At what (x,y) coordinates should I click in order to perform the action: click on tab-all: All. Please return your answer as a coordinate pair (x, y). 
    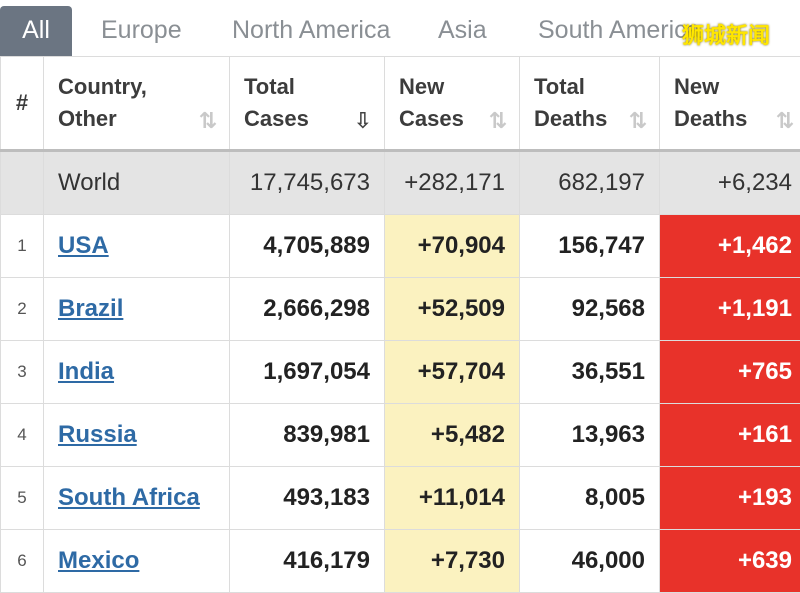
    Looking at the image, I should click on (36, 31).